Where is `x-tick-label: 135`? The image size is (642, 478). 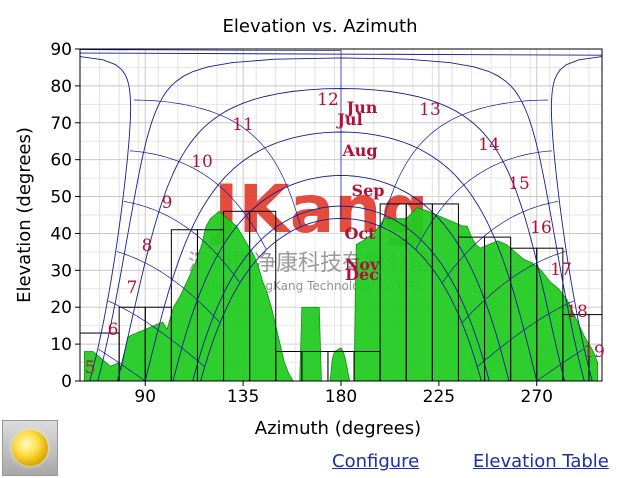 x-tick-label: 135 is located at coordinates (243, 397).